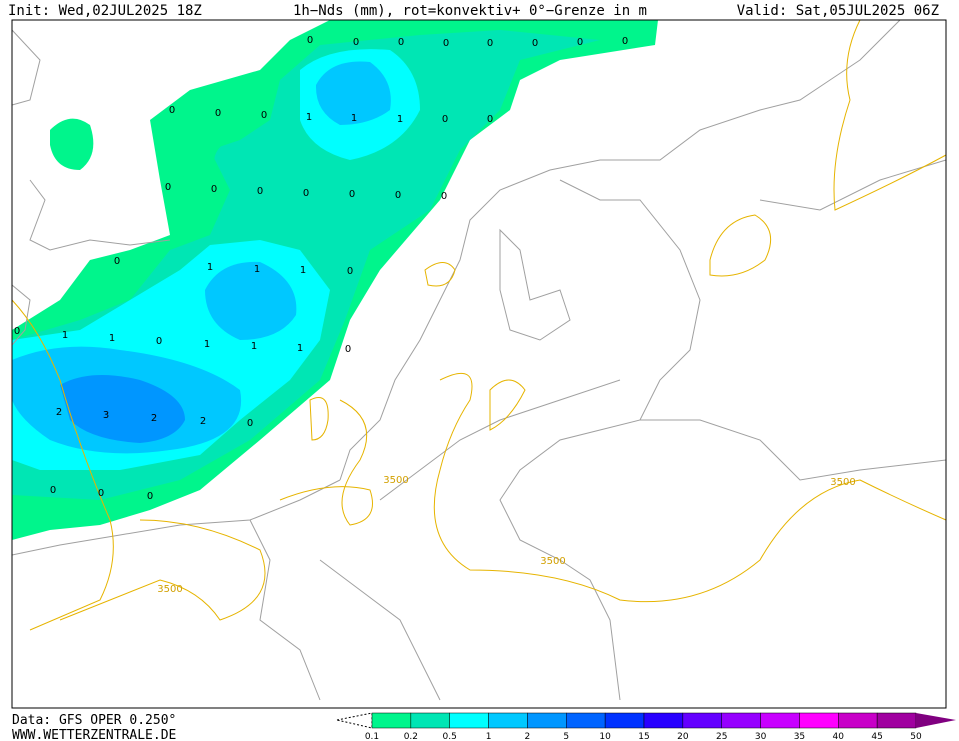 The width and height of the screenshot is (959, 741). What do you see at coordinates (411, 736) in the screenshot?
I see `legend-label: 0.2` at bounding box center [411, 736].